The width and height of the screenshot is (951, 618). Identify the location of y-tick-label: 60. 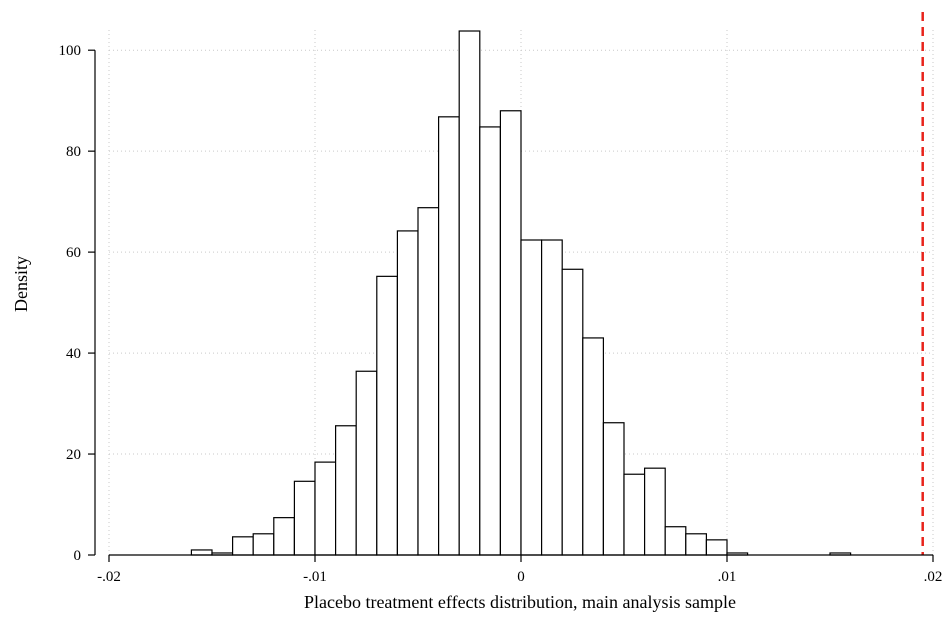
(73, 253).